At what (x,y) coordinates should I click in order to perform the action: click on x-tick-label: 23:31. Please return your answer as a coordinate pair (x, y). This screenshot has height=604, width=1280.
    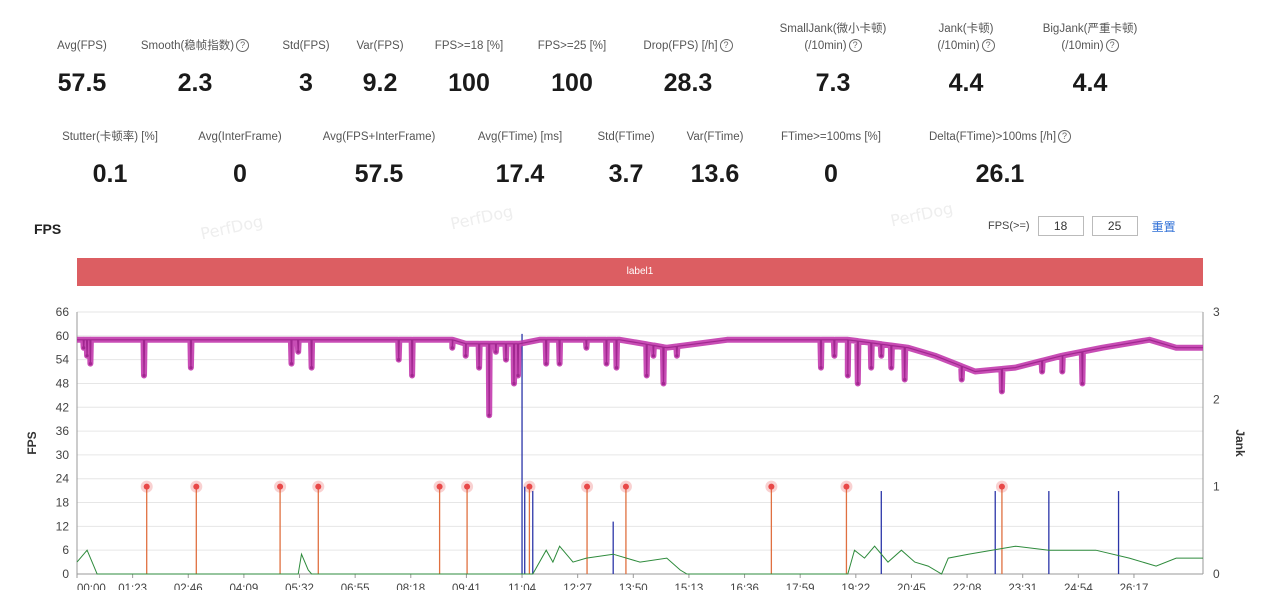
    Looking at the image, I should click on (1022, 586).